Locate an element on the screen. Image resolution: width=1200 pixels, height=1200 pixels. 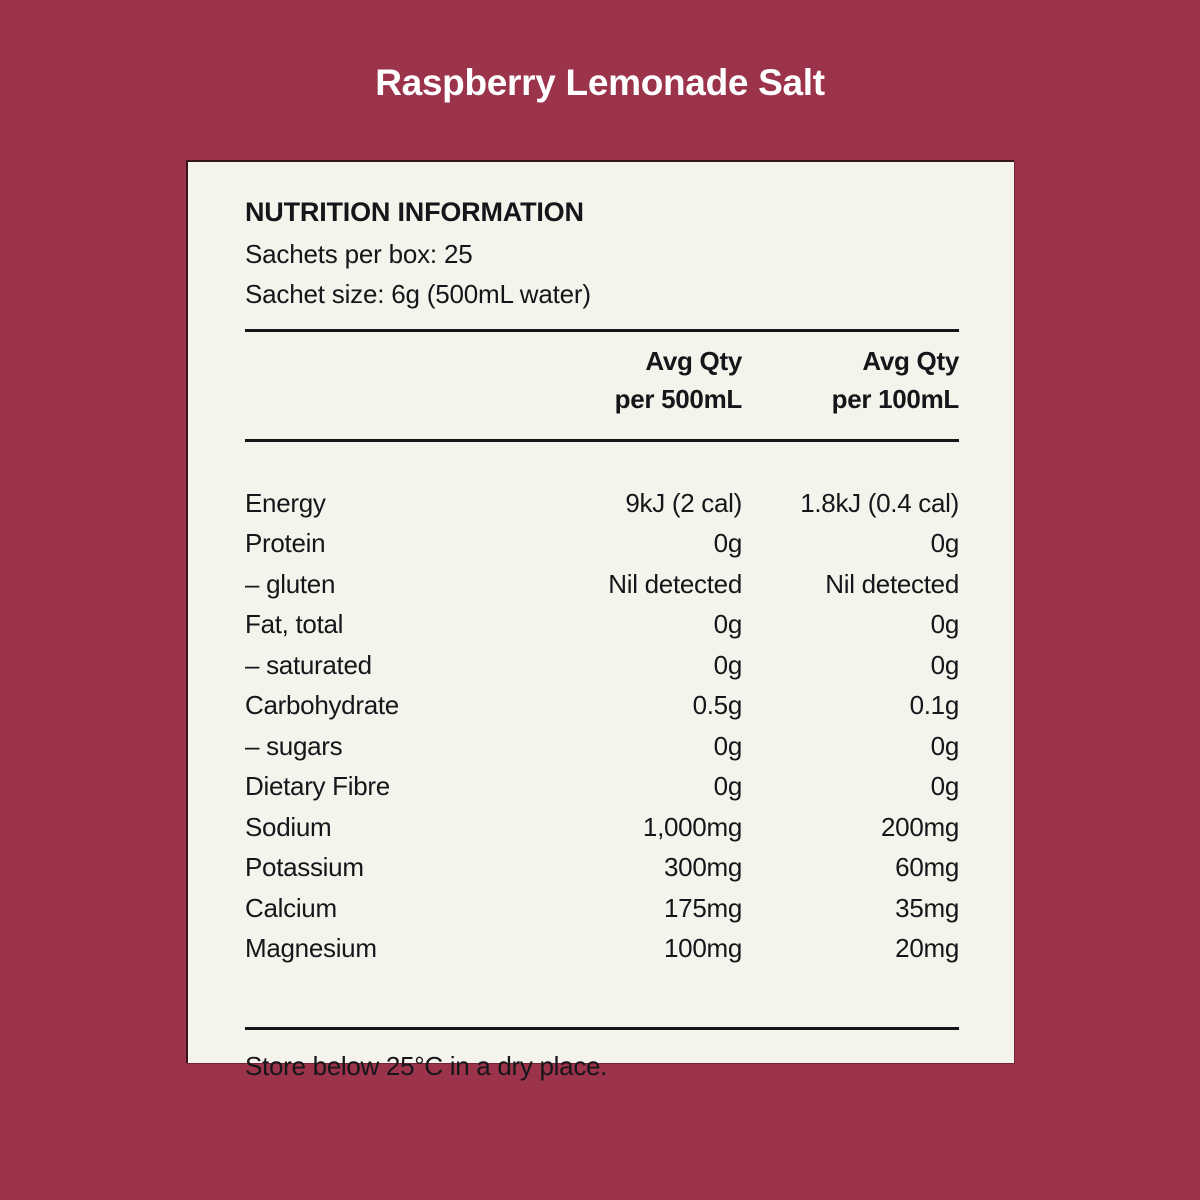
column-header-label is located at coordinates (396, 379).